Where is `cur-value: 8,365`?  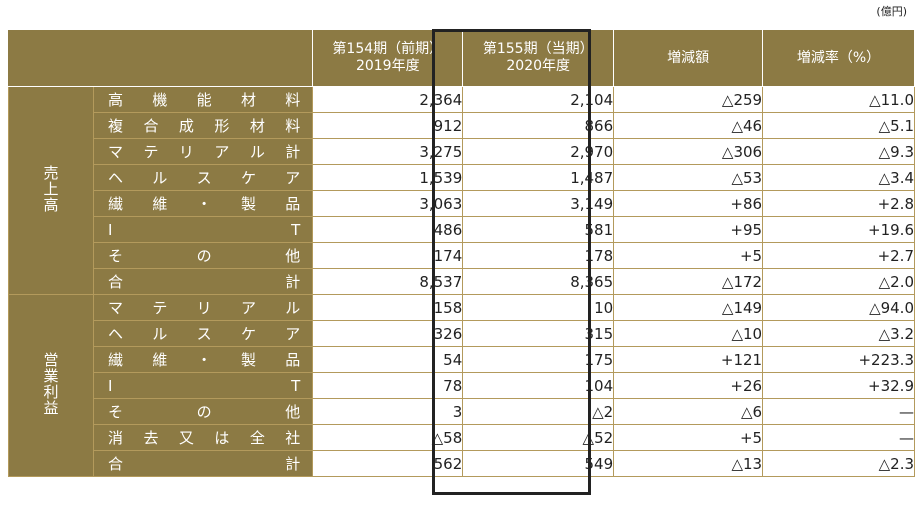
cur-value: 8,365 is located at coordinates (538, 281).